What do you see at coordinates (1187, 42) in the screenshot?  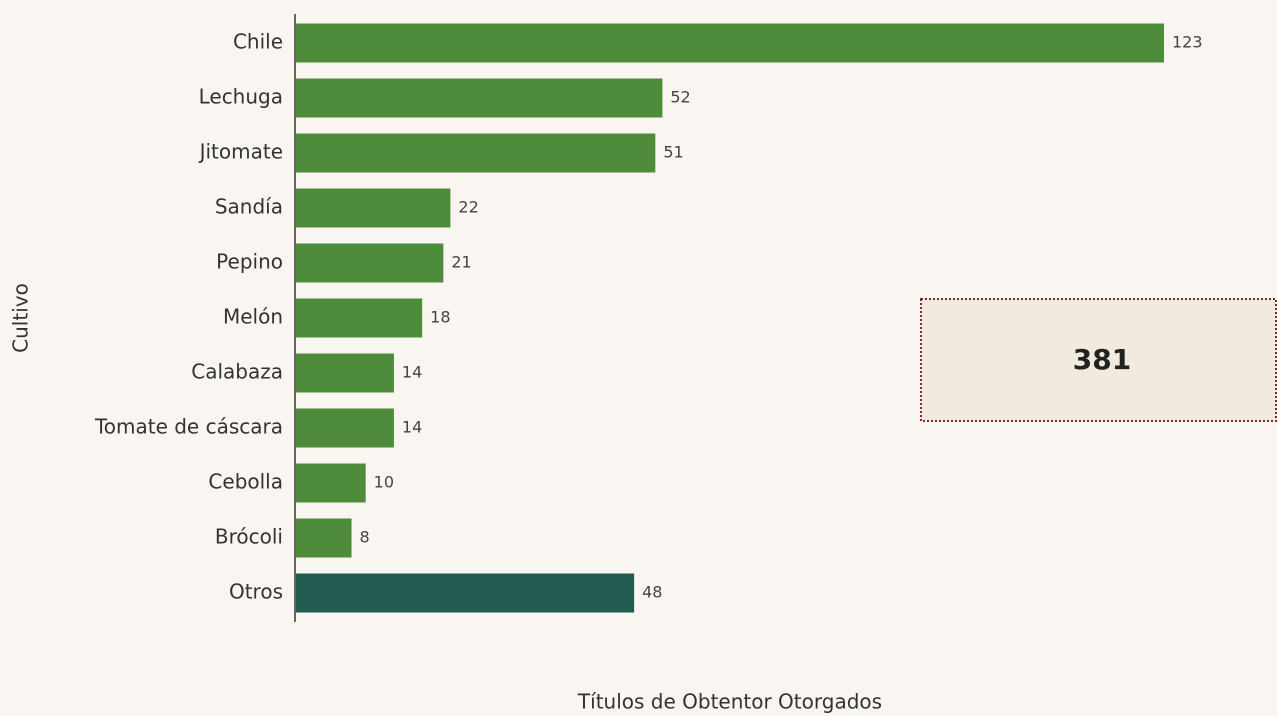 I see `data-label: 123` at bounding box center [1187, 42].